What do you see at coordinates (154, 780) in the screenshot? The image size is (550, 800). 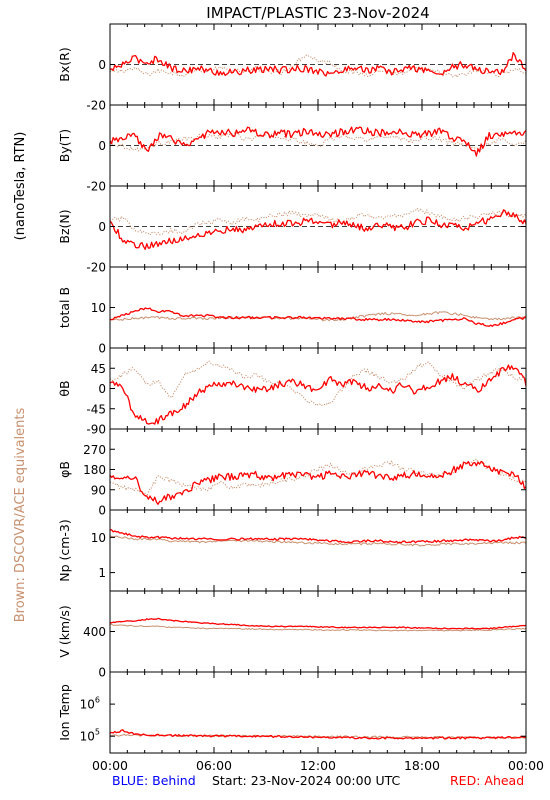 I see `footer-behind: BLUE: Behind` at bounding box center [154, 780].